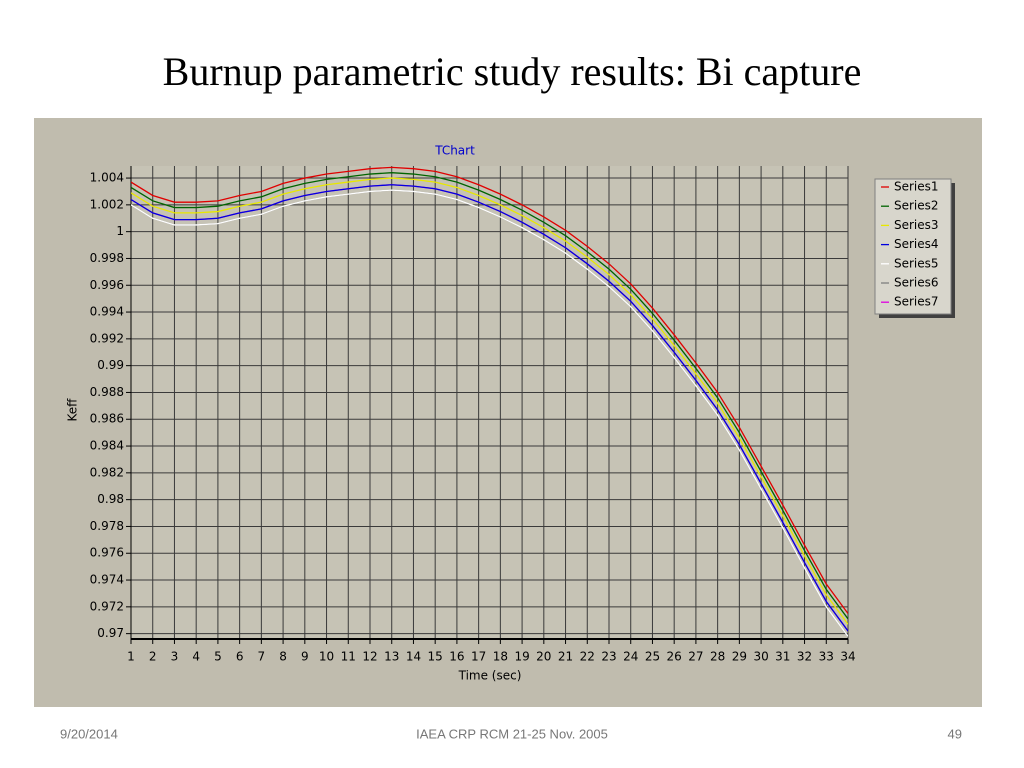 Image resolution: width=1024 pixels, height=768 pixels. What do you see at coordinates (107, 446) in the screenshot?
I see `y-tick-label: 0.984` at bounding box center [107, 446].